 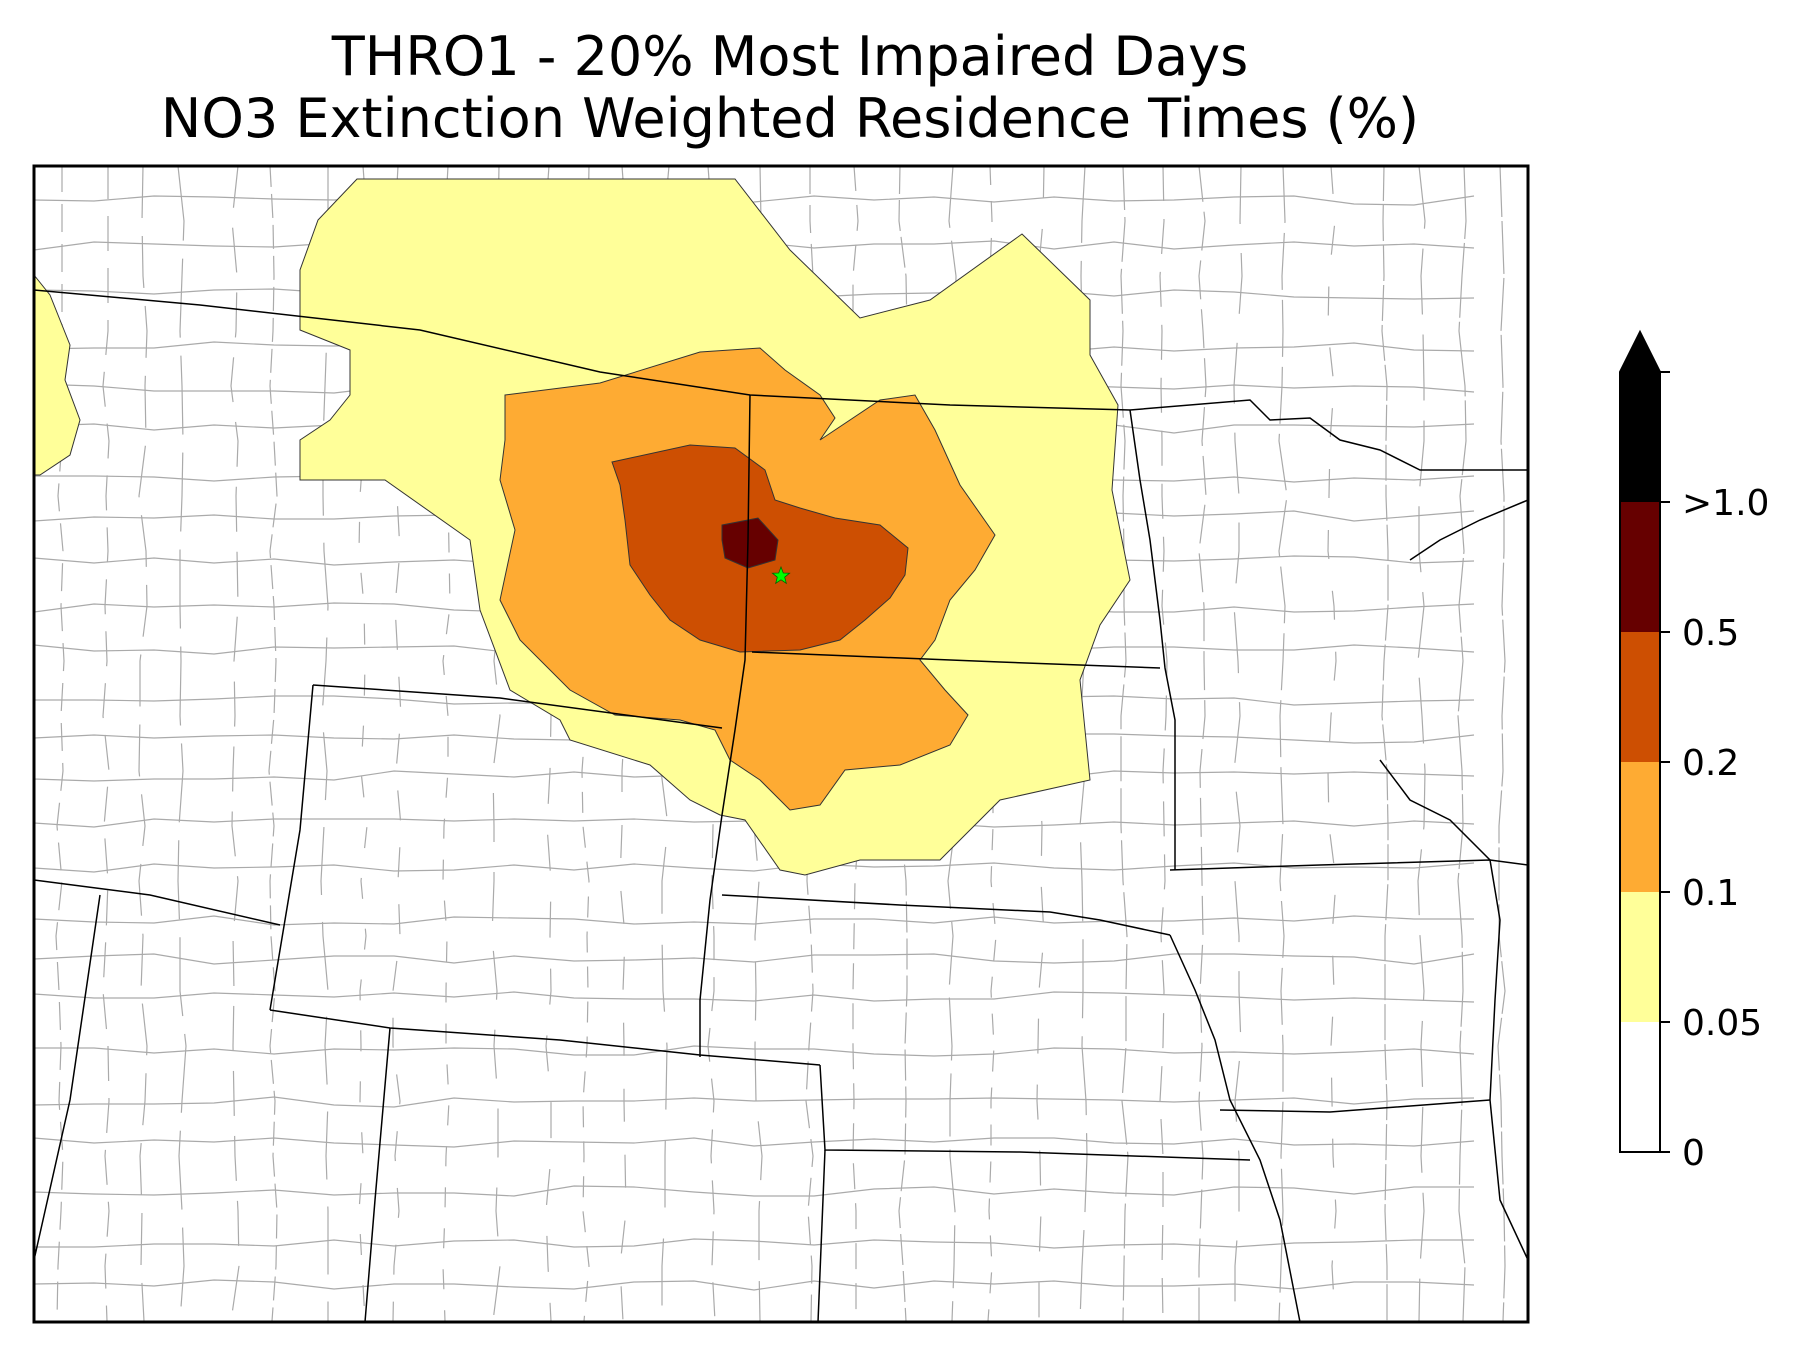 What do you see at coordinates (57, 375) in the screenshot?
I see `contour-0-05-west-pocket` at bounding box center [57, 375].